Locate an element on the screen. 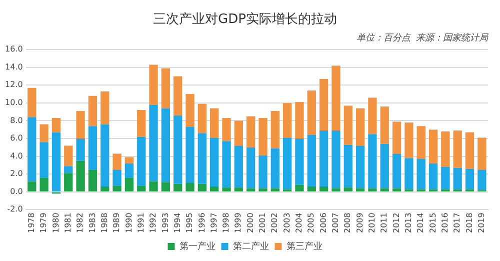 The height and width of the screenshot is (261, 500). x-tick-label: 2009 is located at coordinates (359, 222).